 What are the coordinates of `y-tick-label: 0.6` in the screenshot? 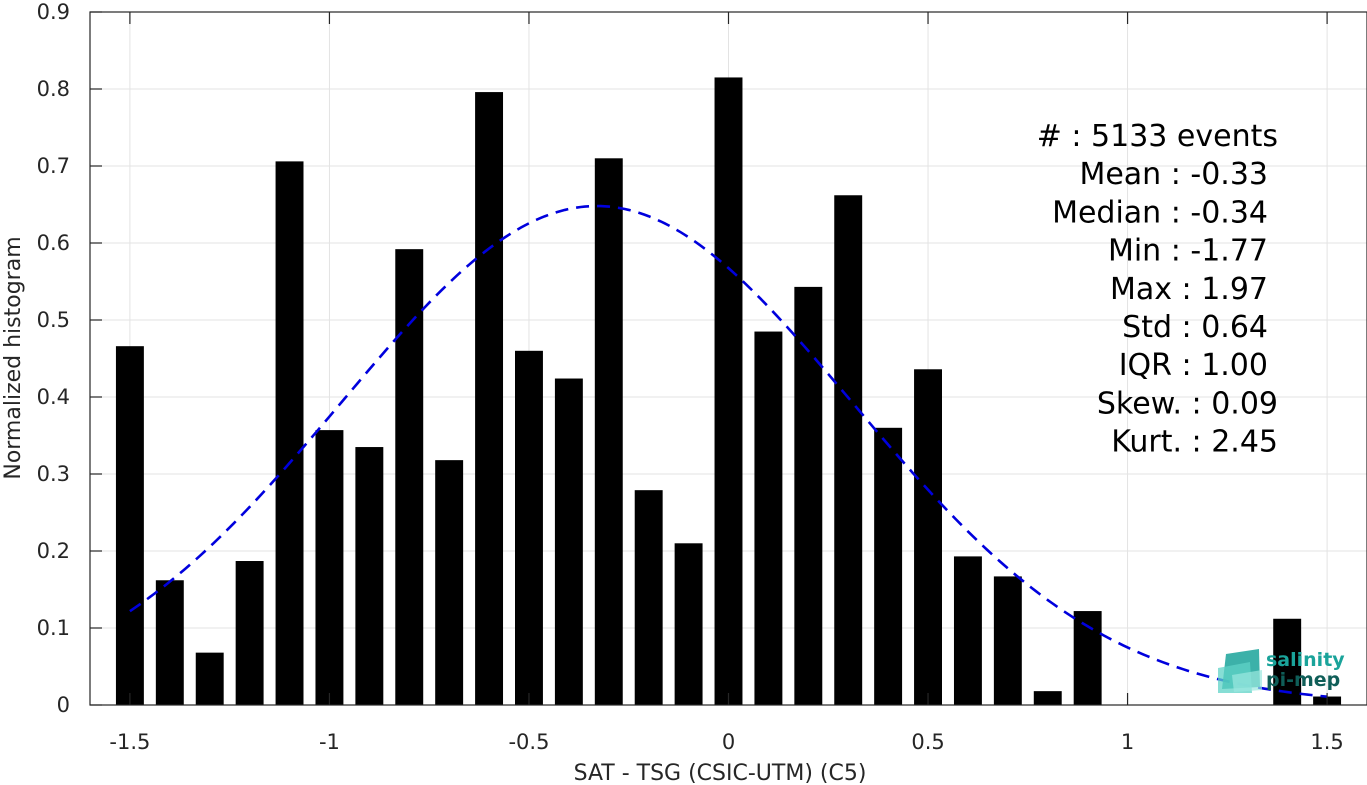 It's located at (53, 243).